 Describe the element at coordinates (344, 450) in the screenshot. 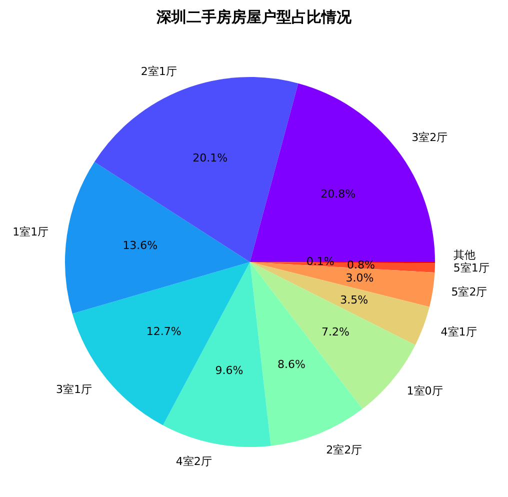

I see `slice-label: 2室2厅` at that location.